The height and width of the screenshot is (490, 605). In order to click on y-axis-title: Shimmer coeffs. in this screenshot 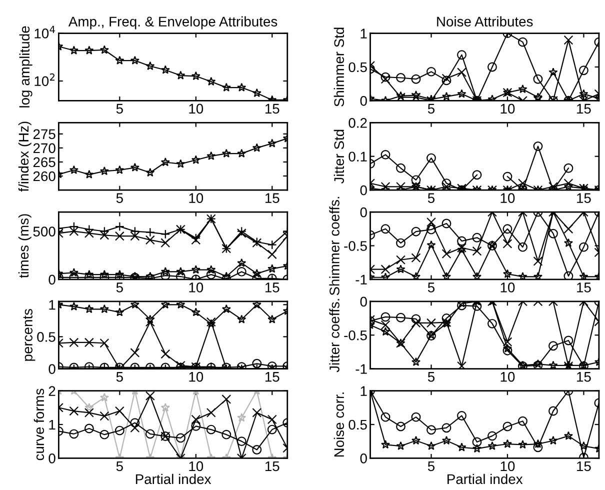, I will do `click(334, 246)`.